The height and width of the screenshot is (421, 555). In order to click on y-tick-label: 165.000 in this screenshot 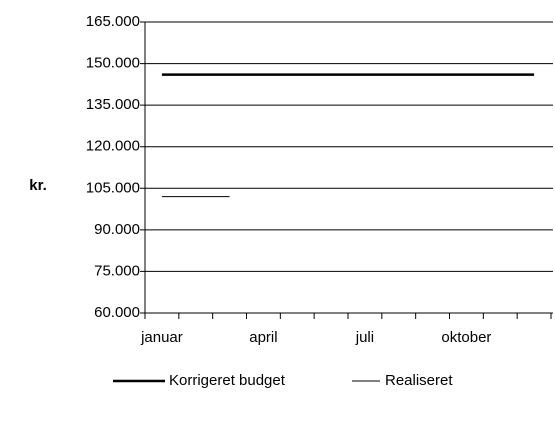, I will do `click(113, 21)`.